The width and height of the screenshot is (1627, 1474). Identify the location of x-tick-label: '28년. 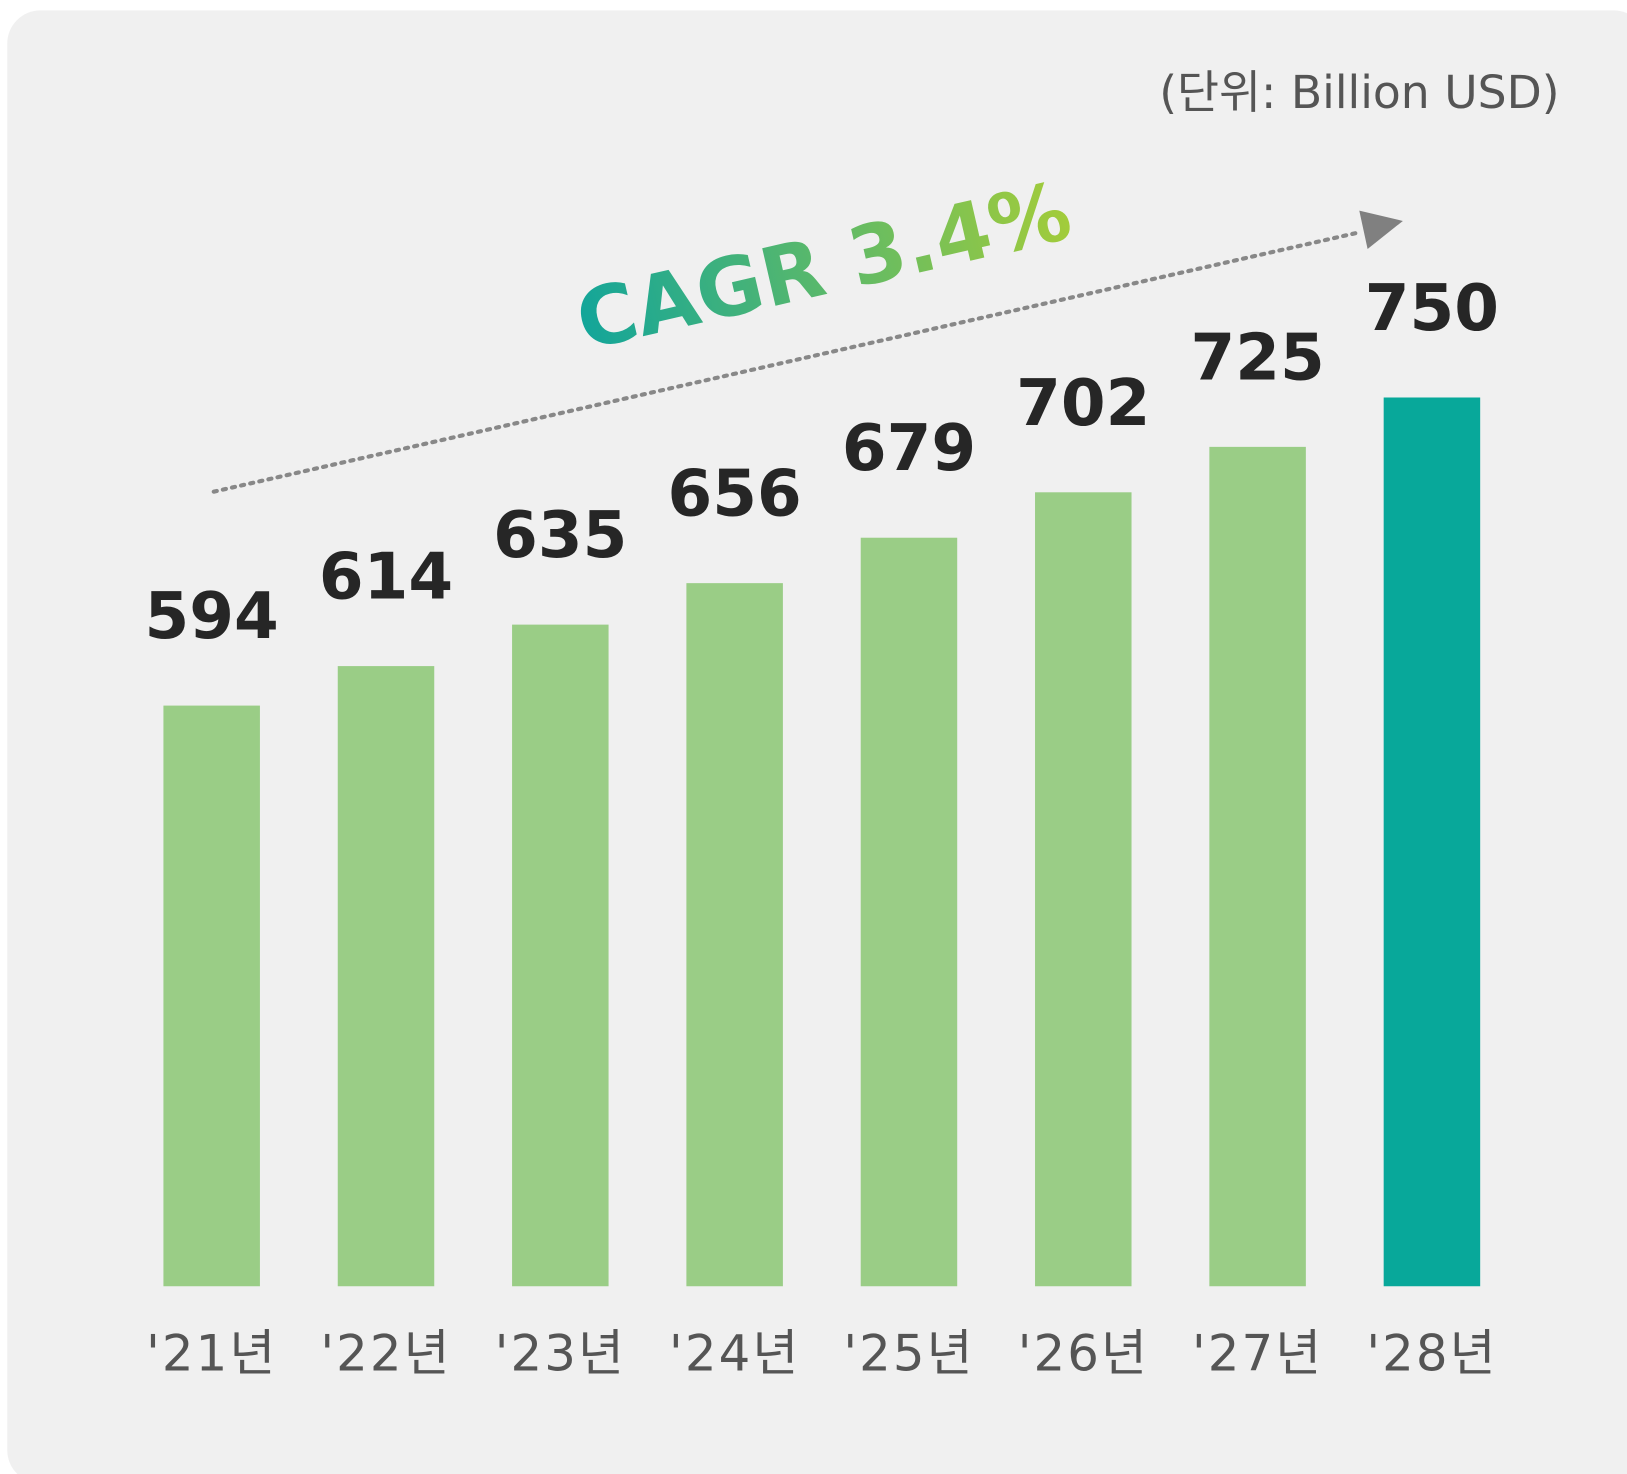
(1431, 1353).